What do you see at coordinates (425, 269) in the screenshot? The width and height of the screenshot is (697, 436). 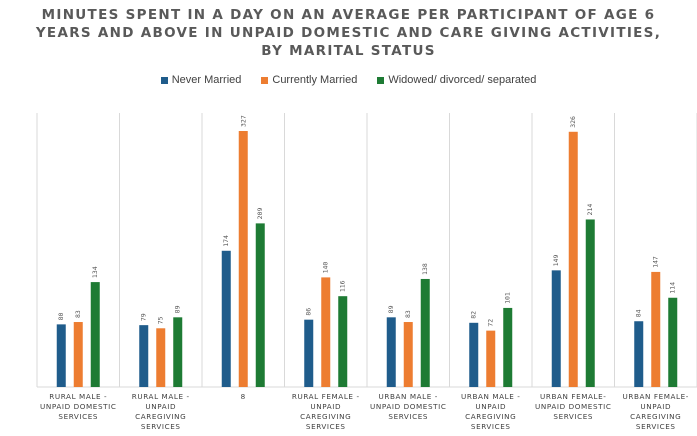 I see `data-label: 138` at bounding box center [425, 269].